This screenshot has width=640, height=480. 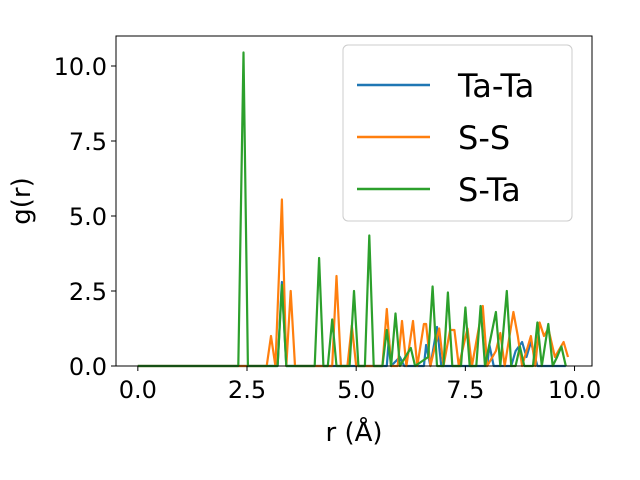 What do you see at coordinates (247, 390) in the screenshot?
I see `x-tick-label: 2.5` at bounding box center [247, 390].